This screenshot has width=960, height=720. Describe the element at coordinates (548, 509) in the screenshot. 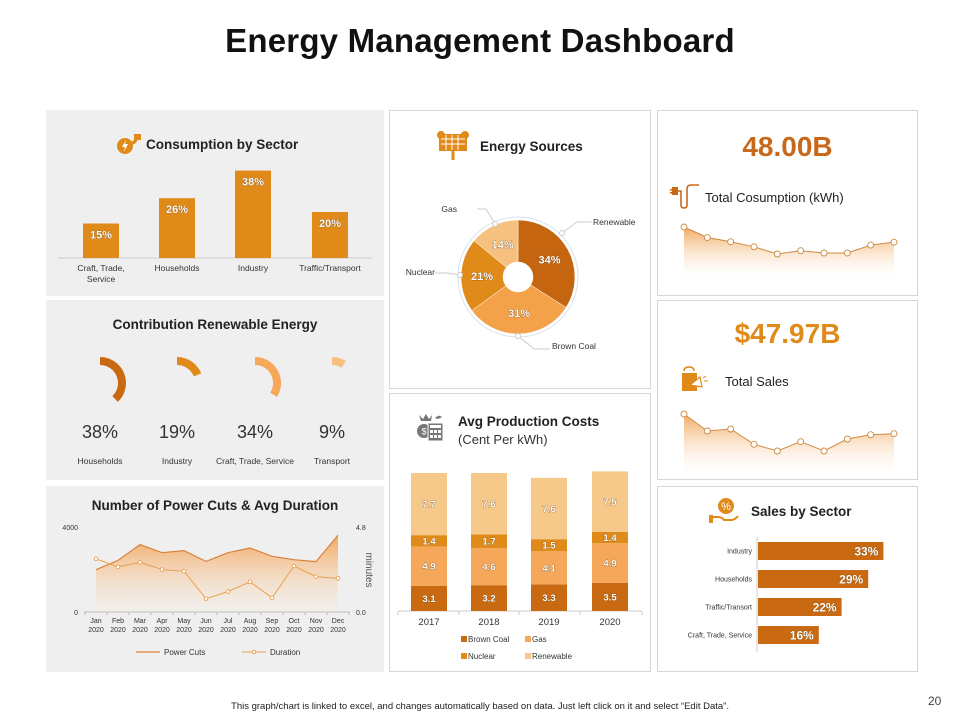

I see `data-label: 7.6` at that location.